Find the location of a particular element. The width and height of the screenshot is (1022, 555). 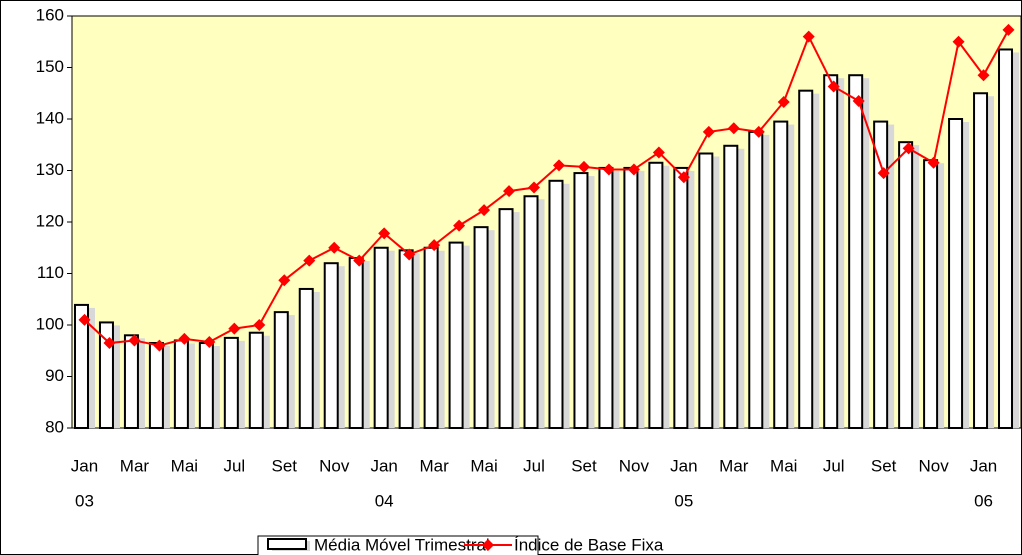

x-year-label: 06 is located at coordinates (983, 500).